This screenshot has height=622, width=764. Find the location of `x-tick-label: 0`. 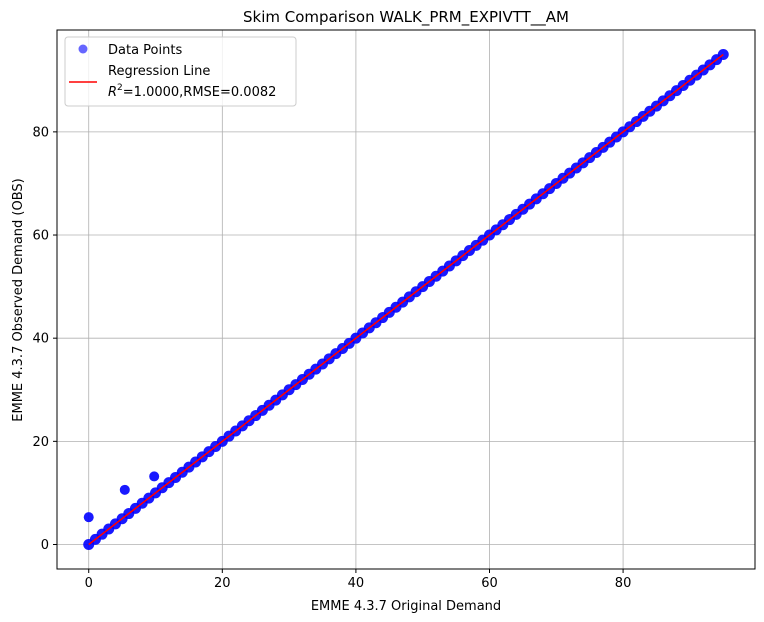

x-tick-label: 0 is located at coordinates (89, 583).